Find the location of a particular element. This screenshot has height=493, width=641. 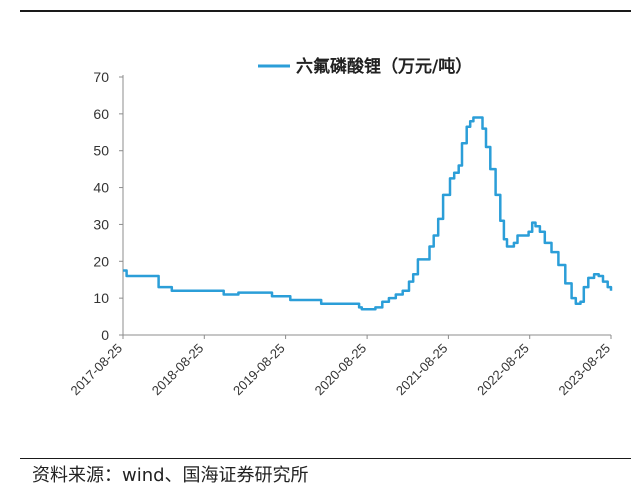

y-tick-label: 10 is located at coordinates (101, 298).